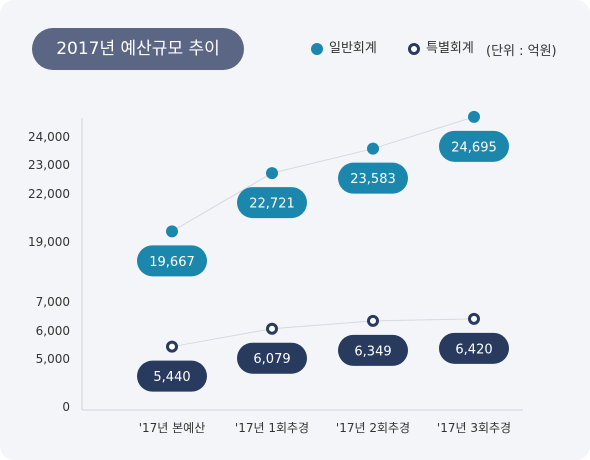 This screenshot has height=460, width=590. I want to click on chart-title: 2017년 예산규모 추이, so click(138, 49).